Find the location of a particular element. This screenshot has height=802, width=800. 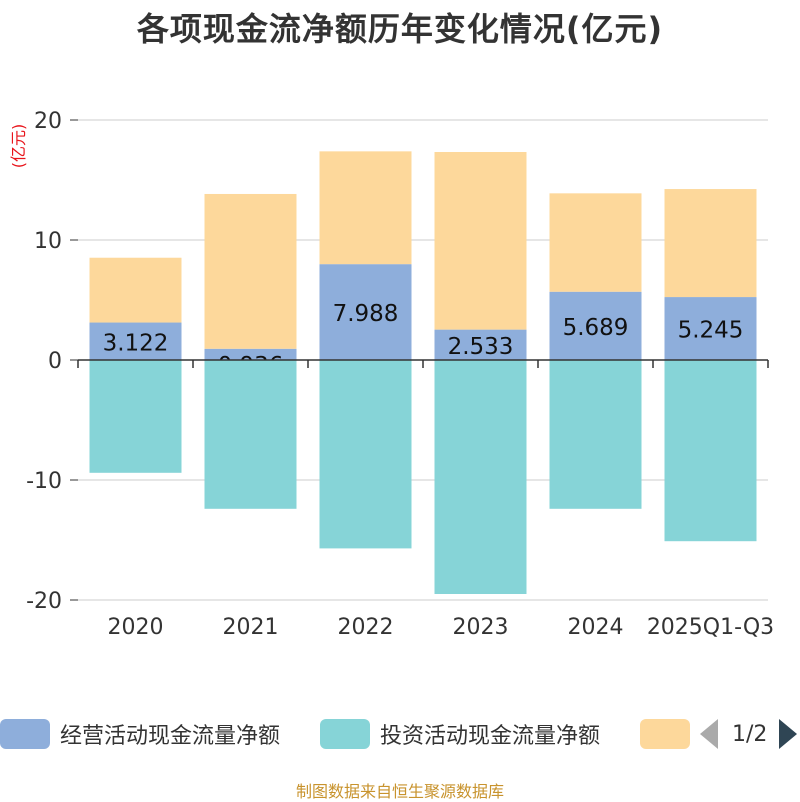

x-tick-label: 2023 is located at coordinates (481, 627).